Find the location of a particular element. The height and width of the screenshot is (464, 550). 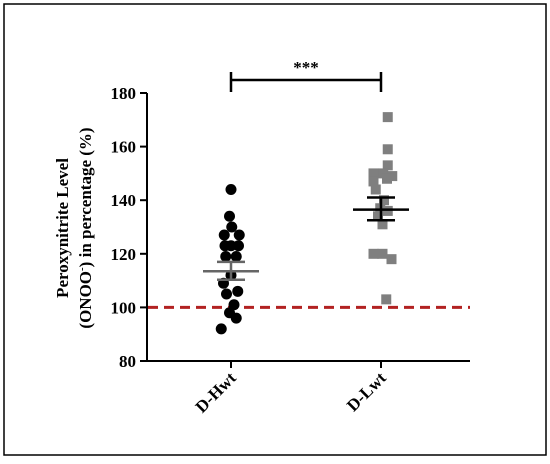

y-tick-label: 120 is located at coordinates (124, 254).